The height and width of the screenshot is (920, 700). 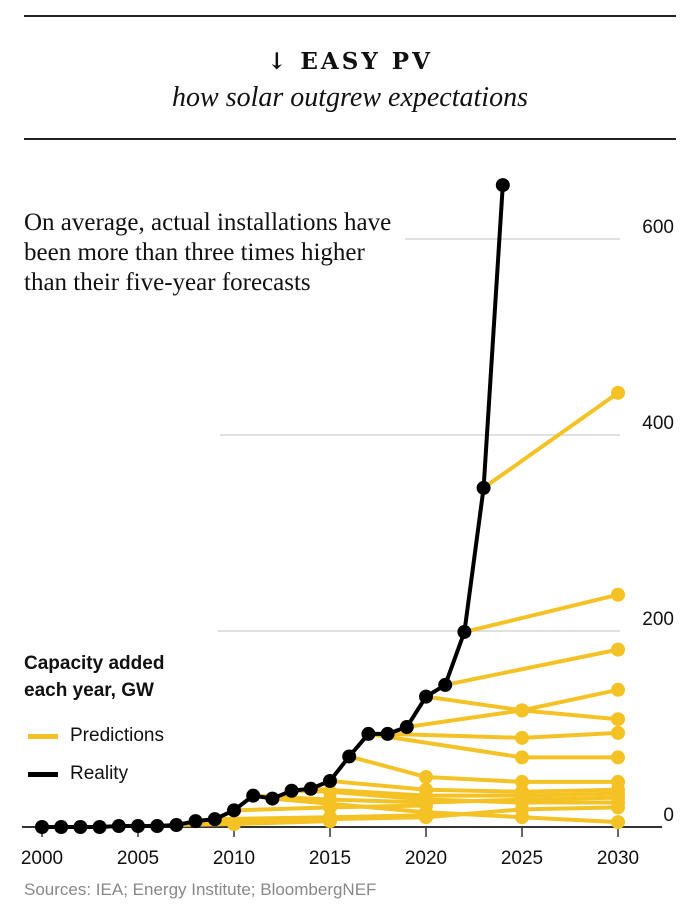 What do you see at coordinates (350, 16) in the screenshot?
I see `top-rule` at bounding box center [350, 16].